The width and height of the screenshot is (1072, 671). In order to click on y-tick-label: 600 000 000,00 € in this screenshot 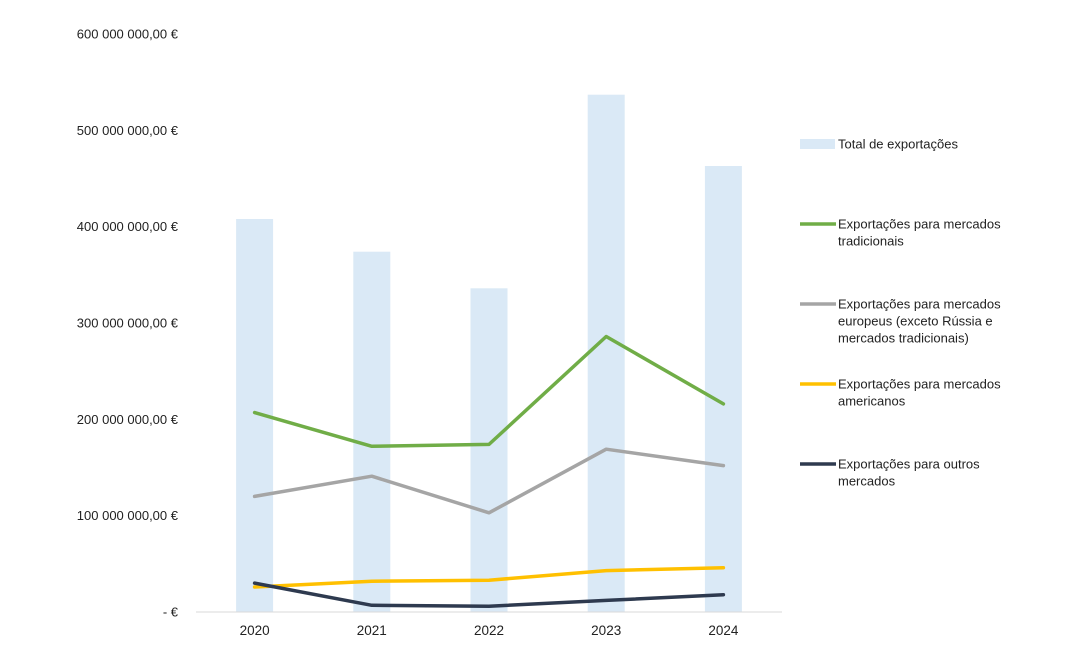, I will do `click(128, 34)`.